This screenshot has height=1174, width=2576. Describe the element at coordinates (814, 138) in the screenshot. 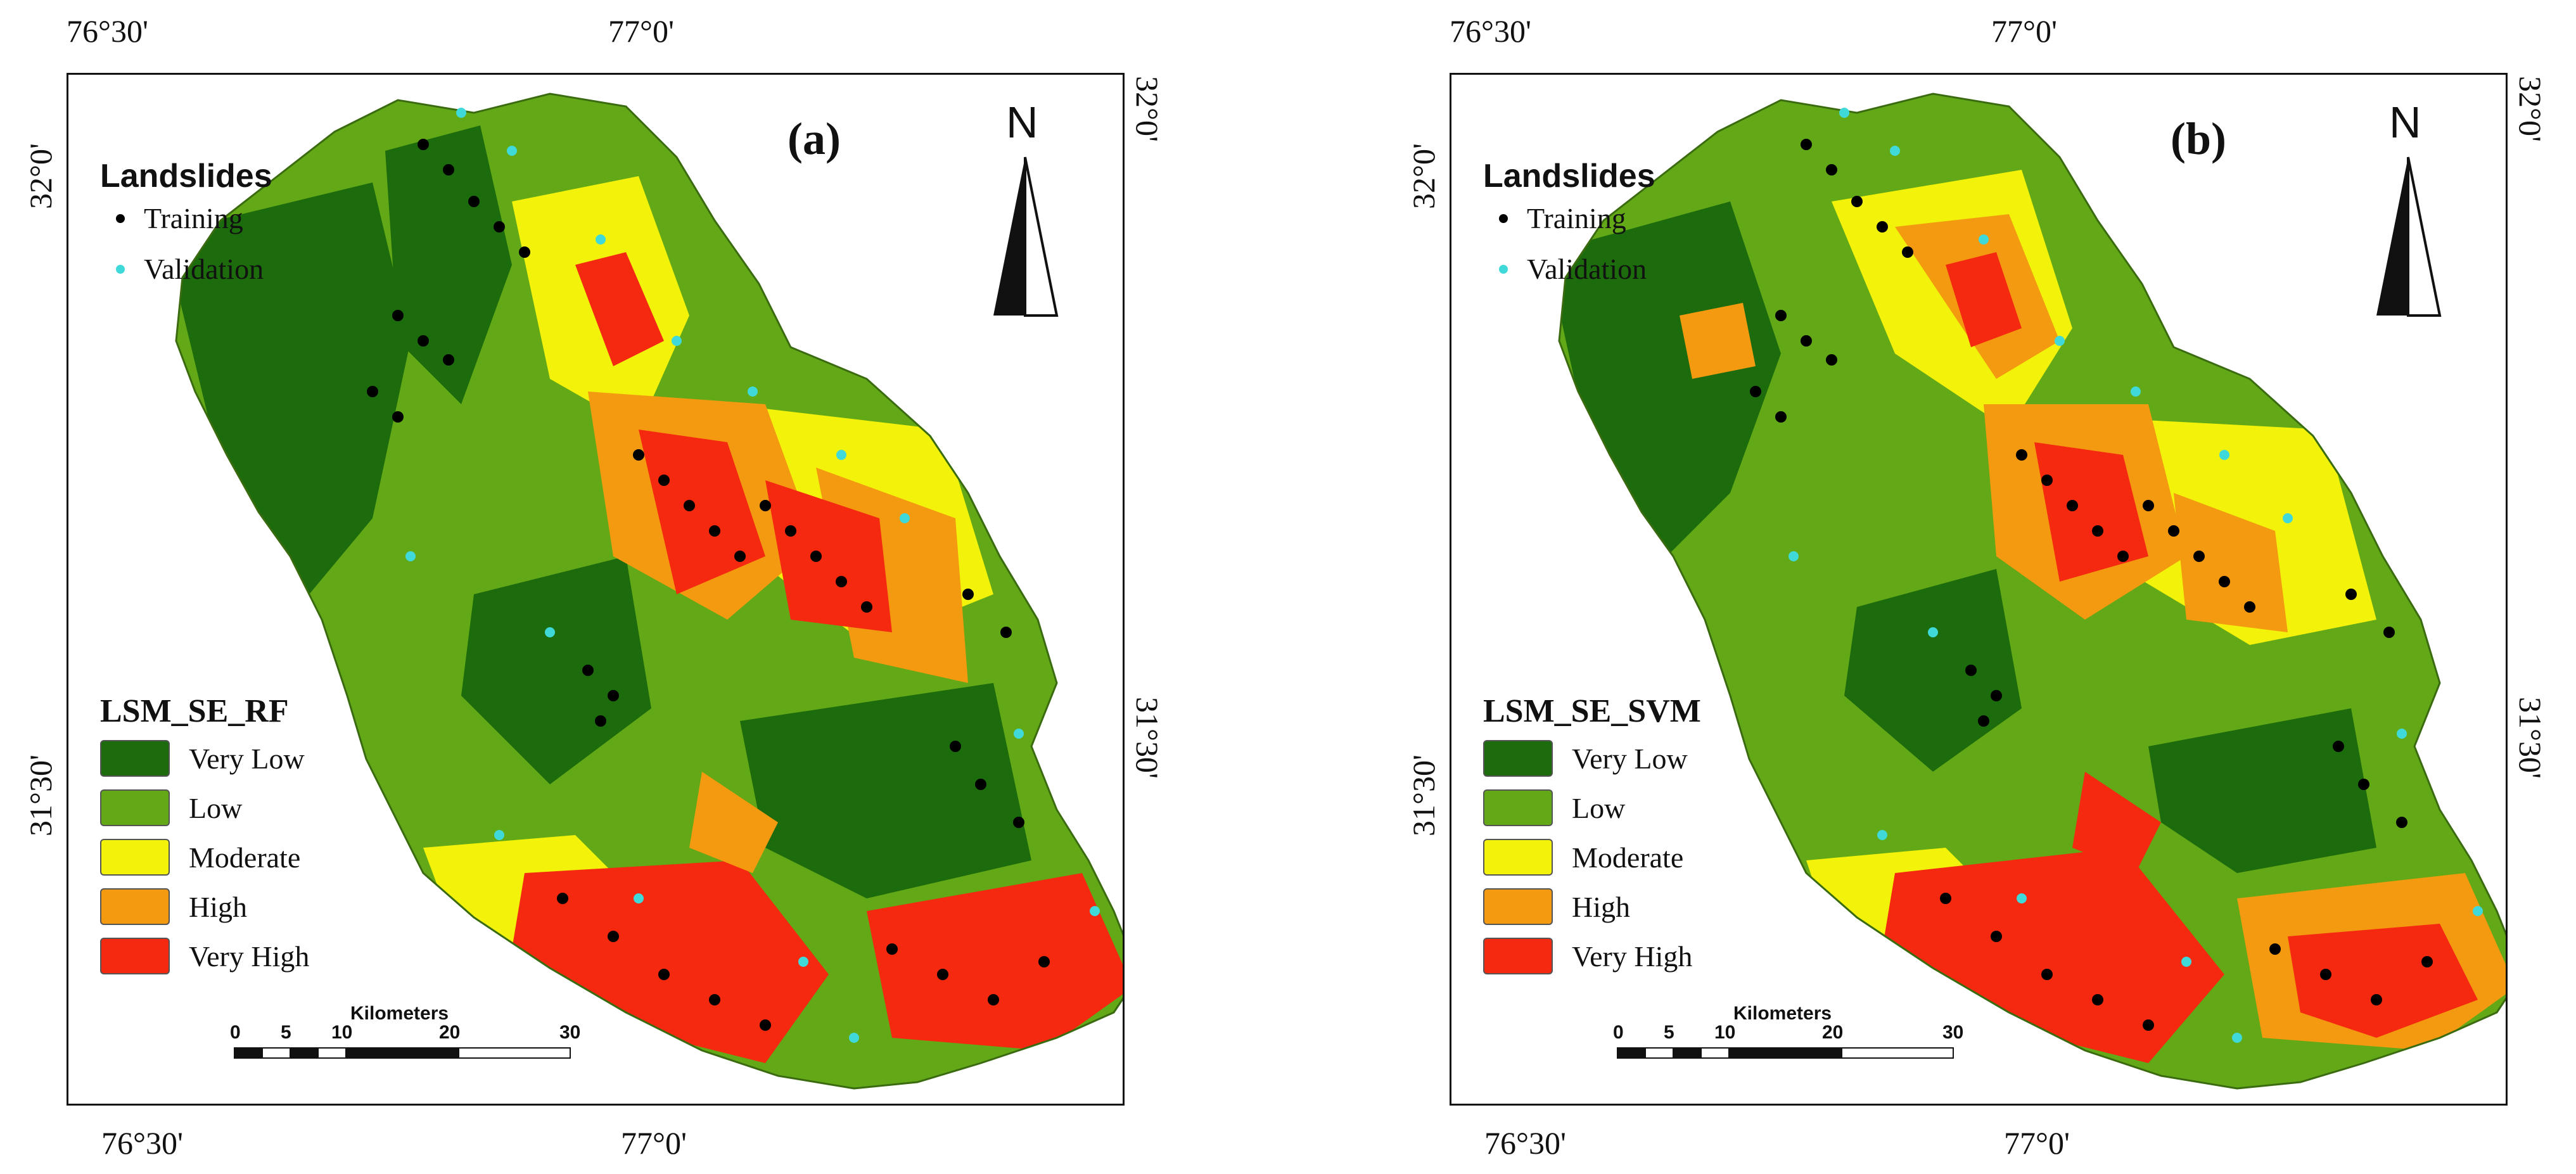

I see `panel-label: (a)` at that location.